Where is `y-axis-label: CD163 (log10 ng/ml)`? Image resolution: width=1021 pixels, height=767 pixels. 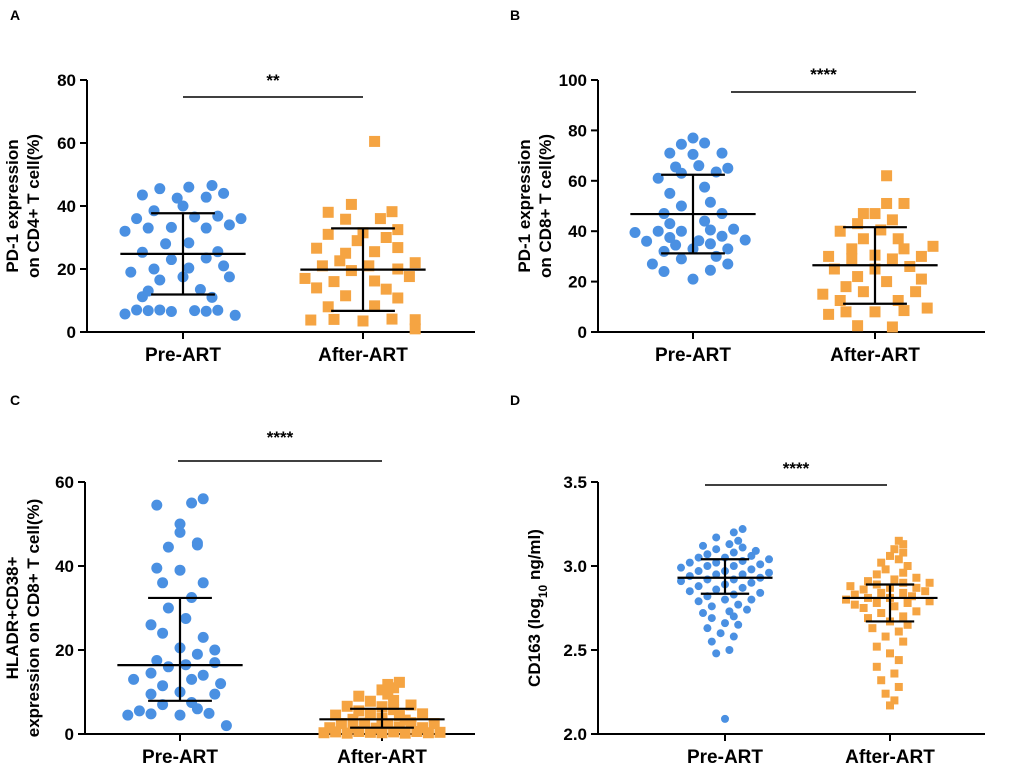 y-axis-label: CD163 (log10 ng/ml) is located at coordinates (537, 608).